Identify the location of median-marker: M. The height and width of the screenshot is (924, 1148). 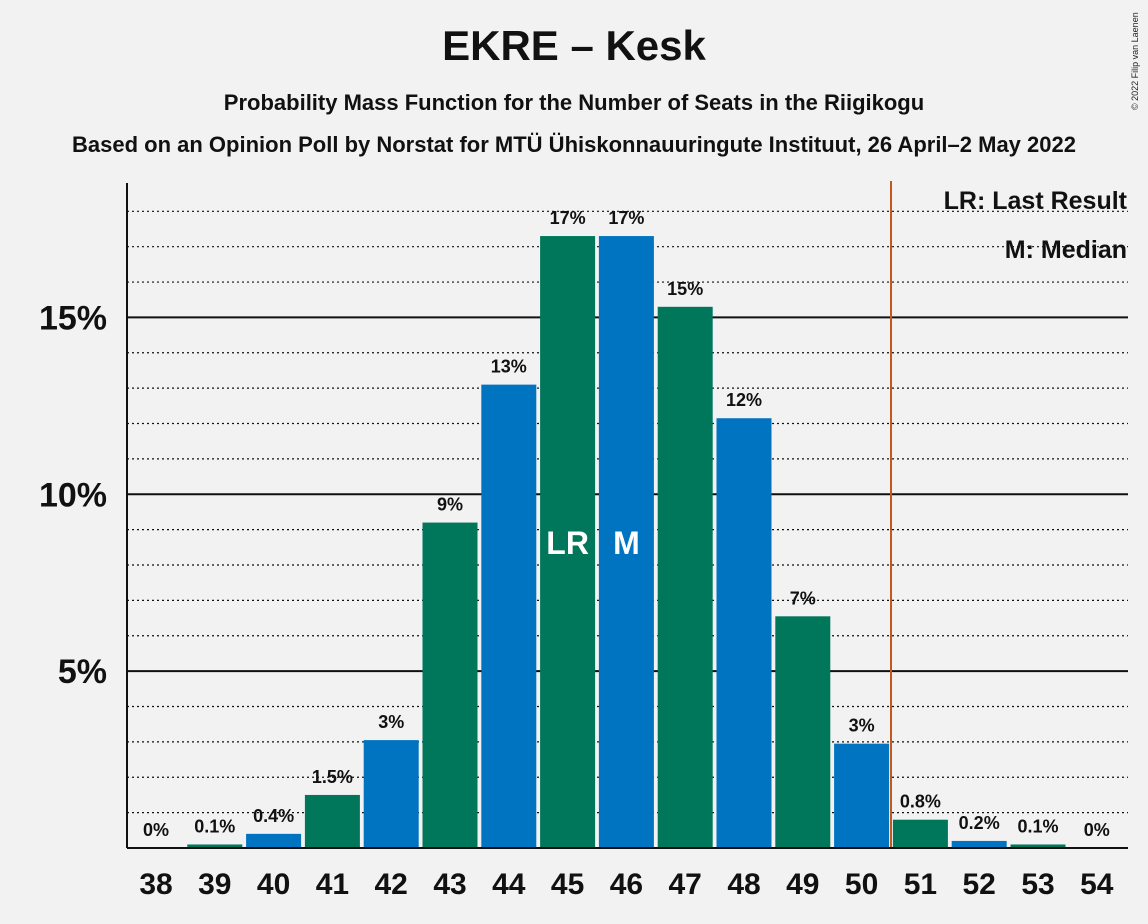
(626, 543).